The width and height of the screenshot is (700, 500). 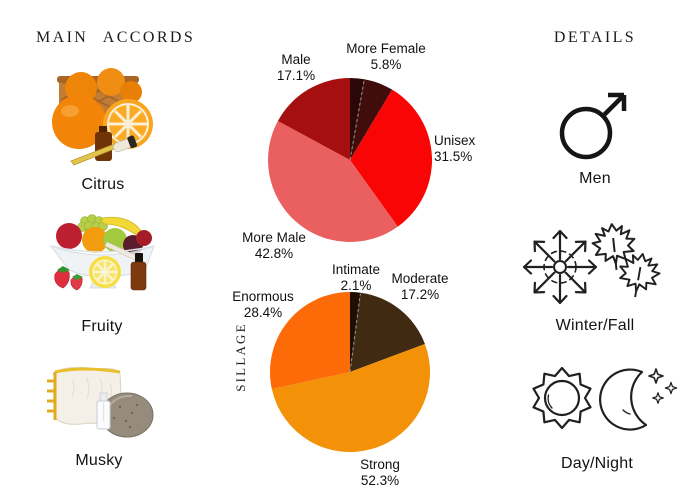 I want to click on moon-icon, so click(x=638, y=399).